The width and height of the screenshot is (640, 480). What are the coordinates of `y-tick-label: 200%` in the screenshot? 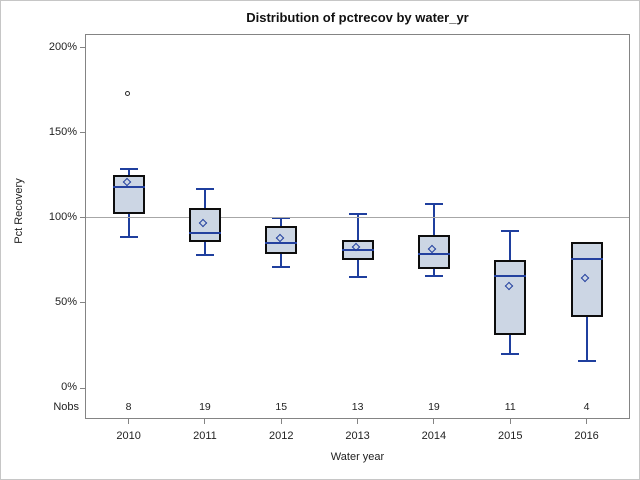 It's located at (62, 46).